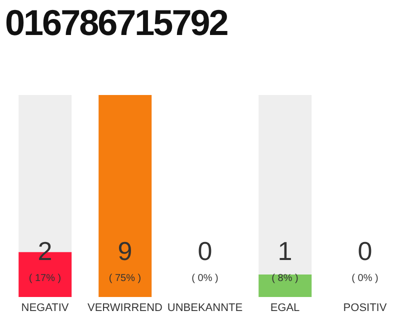 This screenshot has width=410, height=320. I want to click on chart-title: 016786715792, so click(116, 23).